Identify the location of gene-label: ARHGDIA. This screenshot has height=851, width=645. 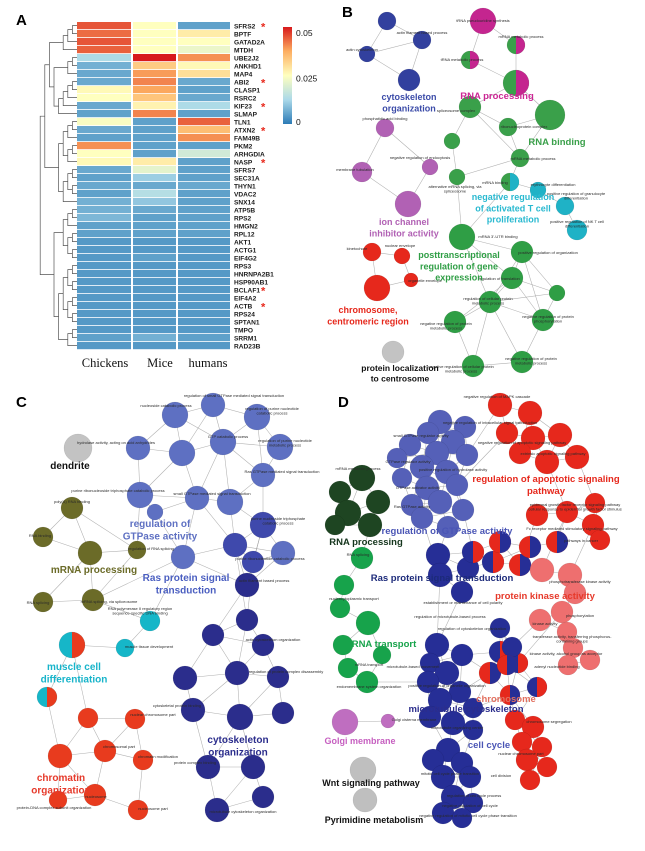
(249, 154).